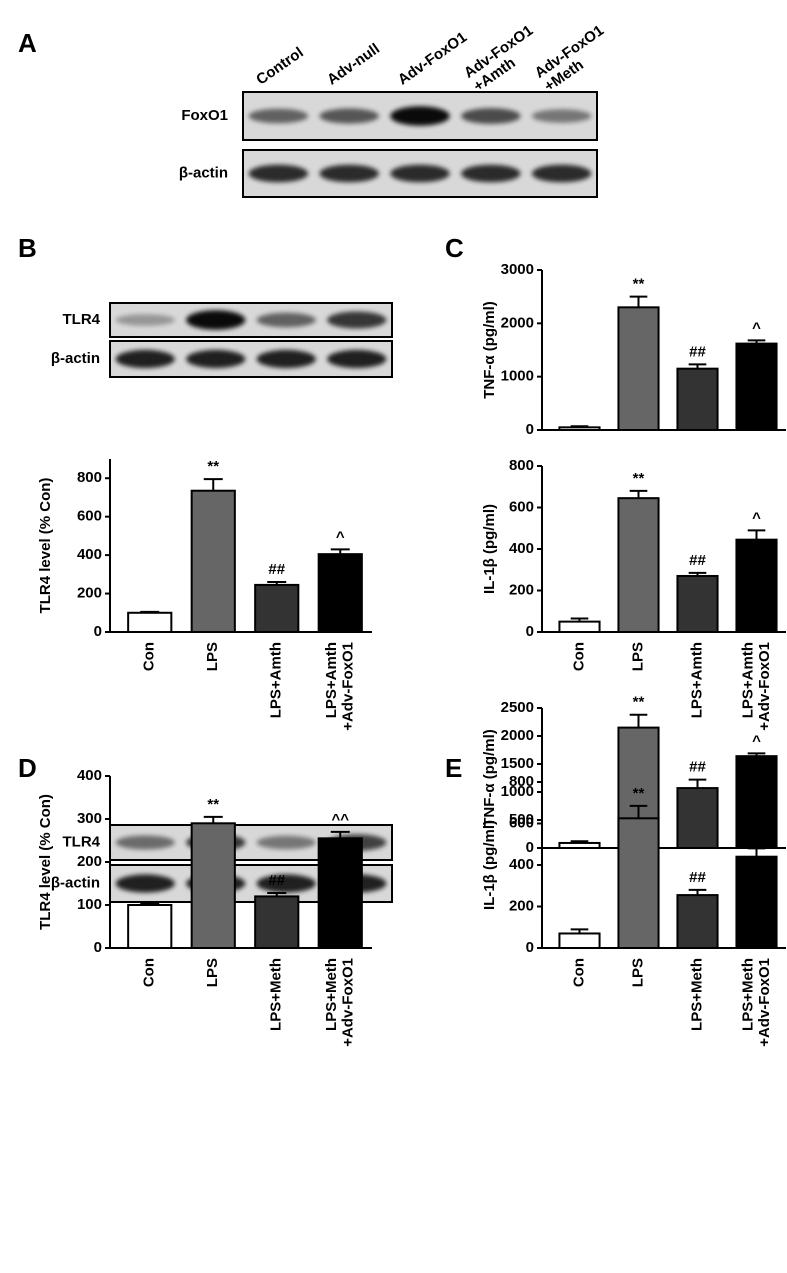 The image size is (787, 1273). I want to click on panel-label: C, so click(454, 248).